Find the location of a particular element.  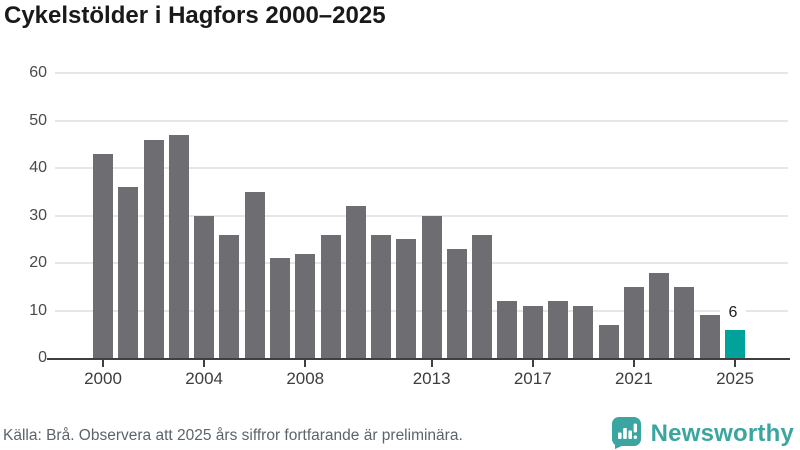

brand-name: Newsworthy is located at coordinates (722, 433).